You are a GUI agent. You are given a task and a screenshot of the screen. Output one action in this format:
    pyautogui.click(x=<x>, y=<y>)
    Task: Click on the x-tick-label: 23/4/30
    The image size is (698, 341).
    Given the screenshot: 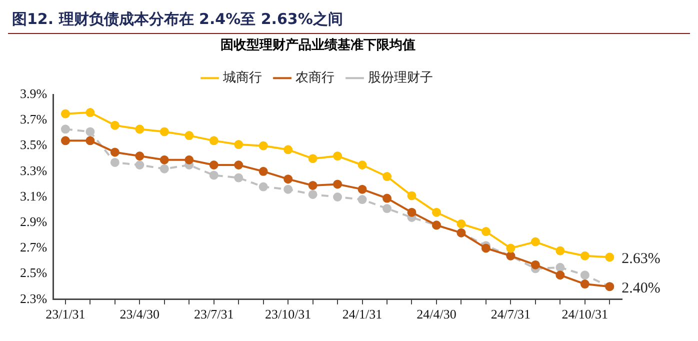 What is the action you would take?
    pyautogui.click(x=140, y=314)
    